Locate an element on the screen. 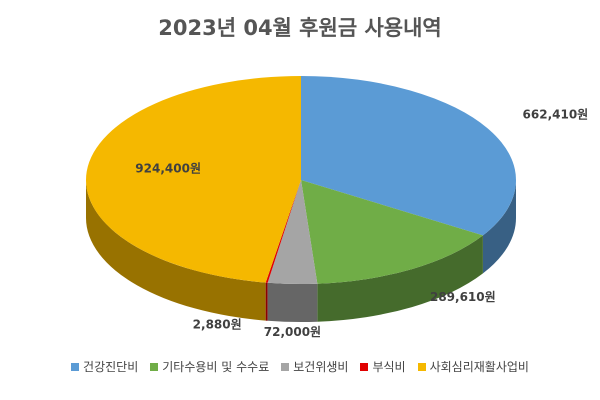  legend-item-1: 기타수용비 및 수수료 is located at coordinates (209, 366).